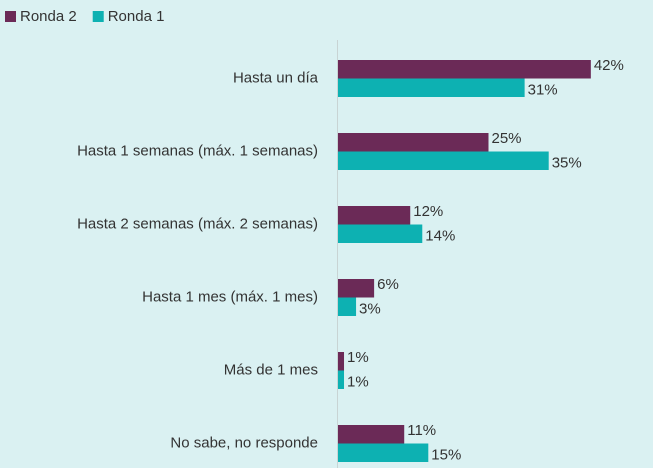  I want to click on category-label: Hasta un día, so click(276, 77).